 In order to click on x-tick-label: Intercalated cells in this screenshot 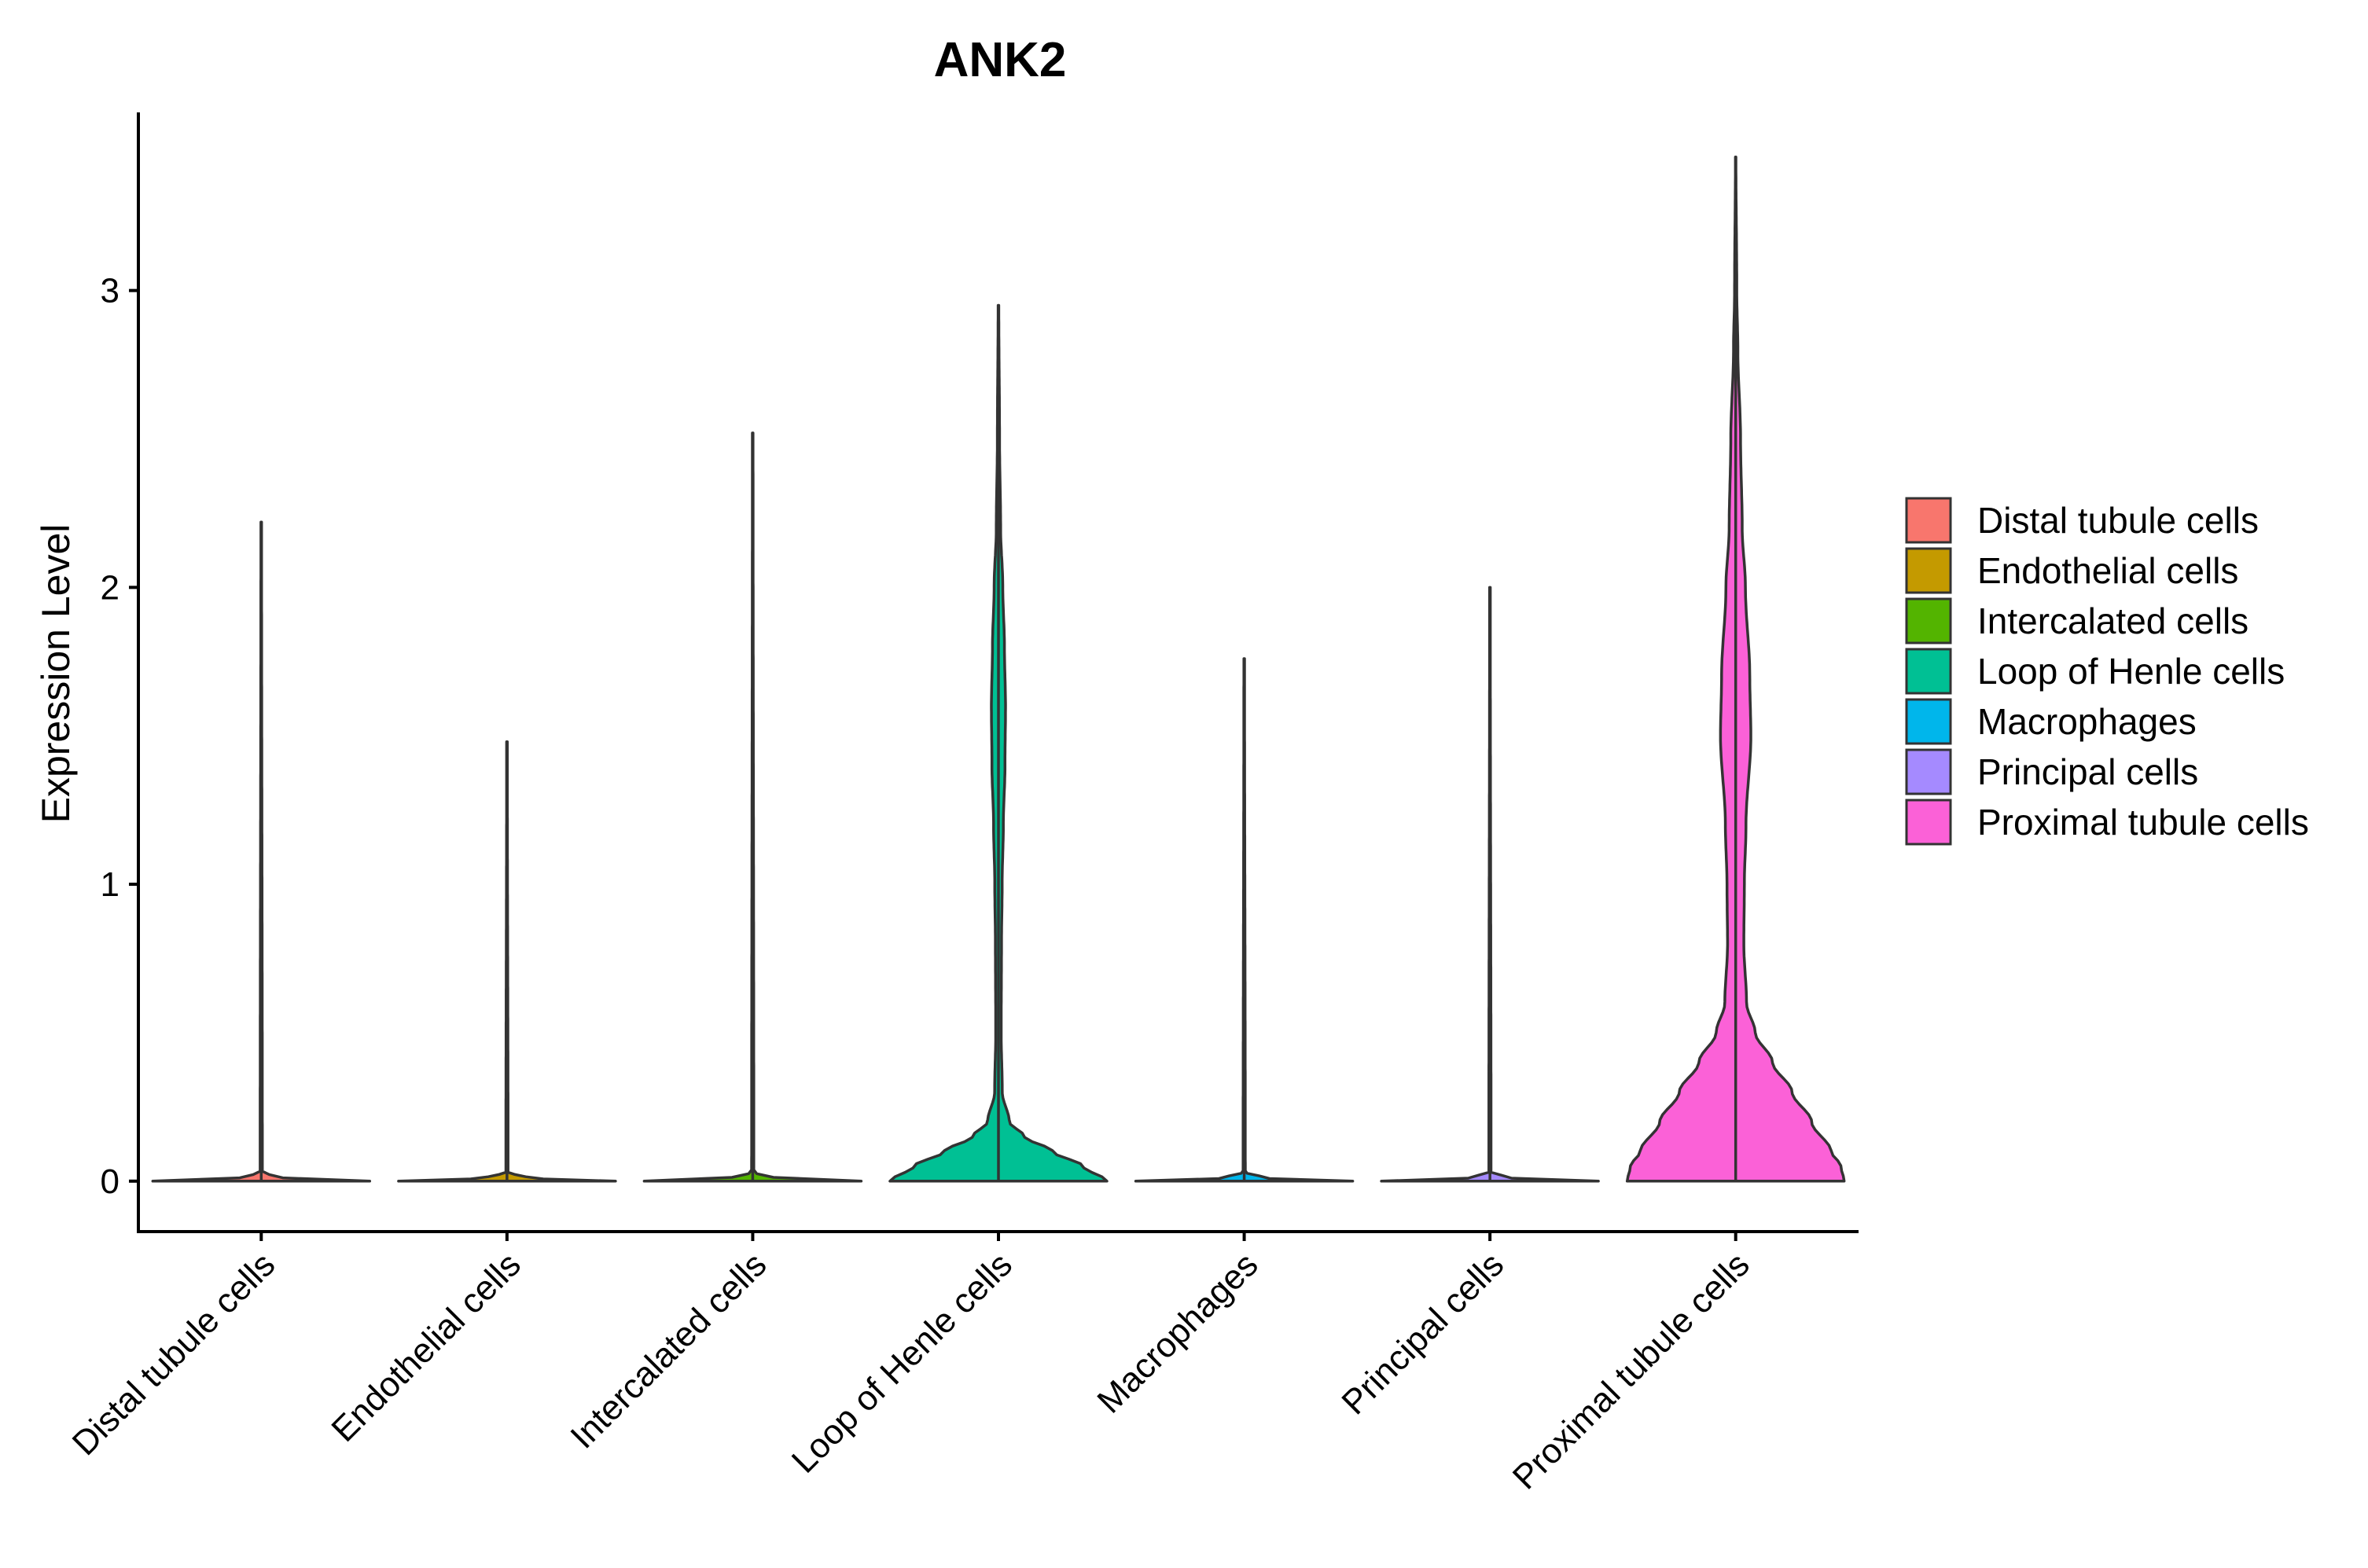, I will do `click(668, 1350)`.